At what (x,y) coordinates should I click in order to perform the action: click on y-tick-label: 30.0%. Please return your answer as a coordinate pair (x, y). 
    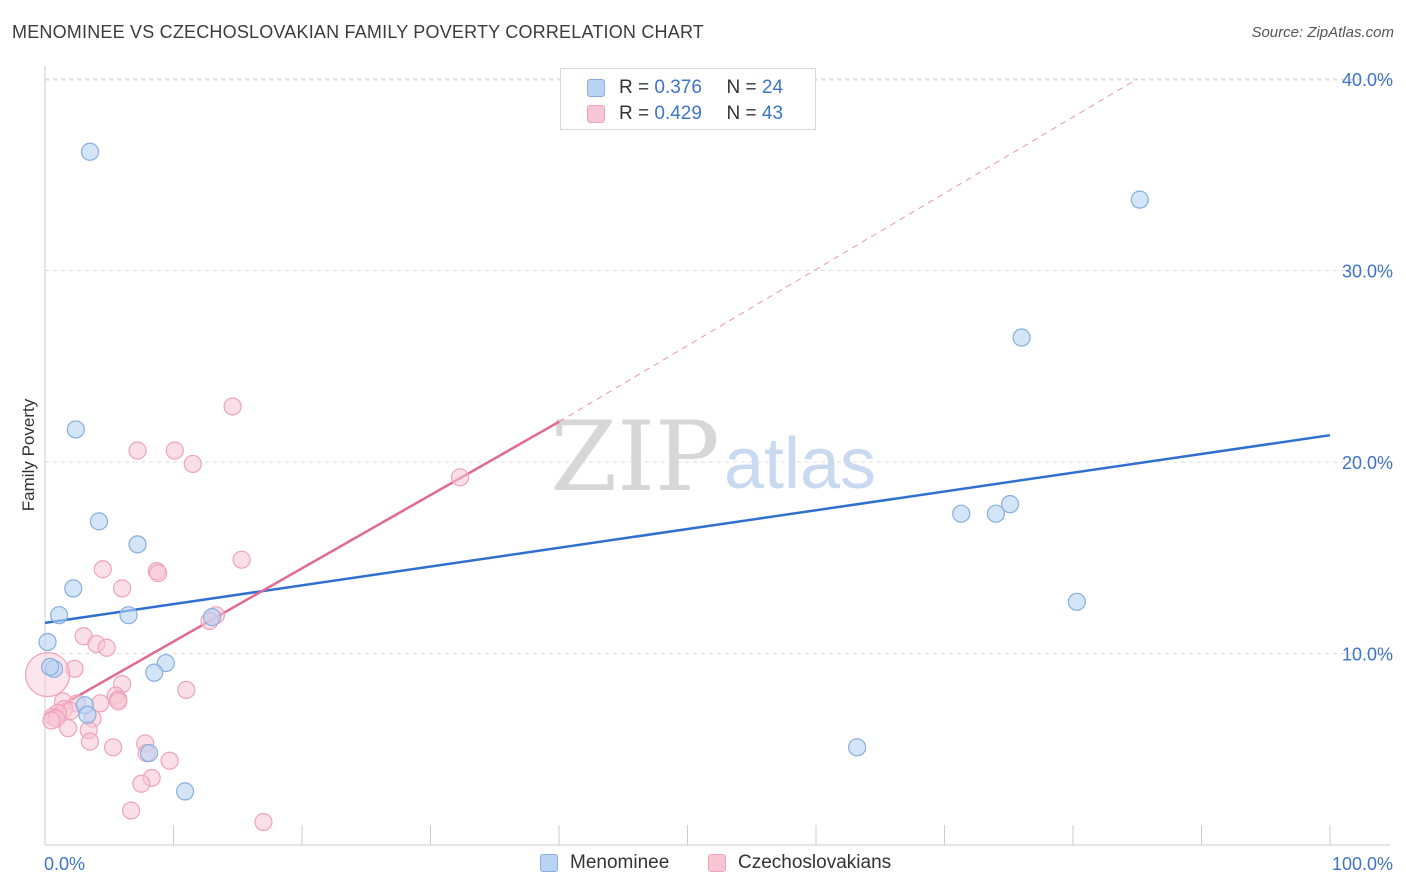
    Looking at the image, I should click on (1367, 272).